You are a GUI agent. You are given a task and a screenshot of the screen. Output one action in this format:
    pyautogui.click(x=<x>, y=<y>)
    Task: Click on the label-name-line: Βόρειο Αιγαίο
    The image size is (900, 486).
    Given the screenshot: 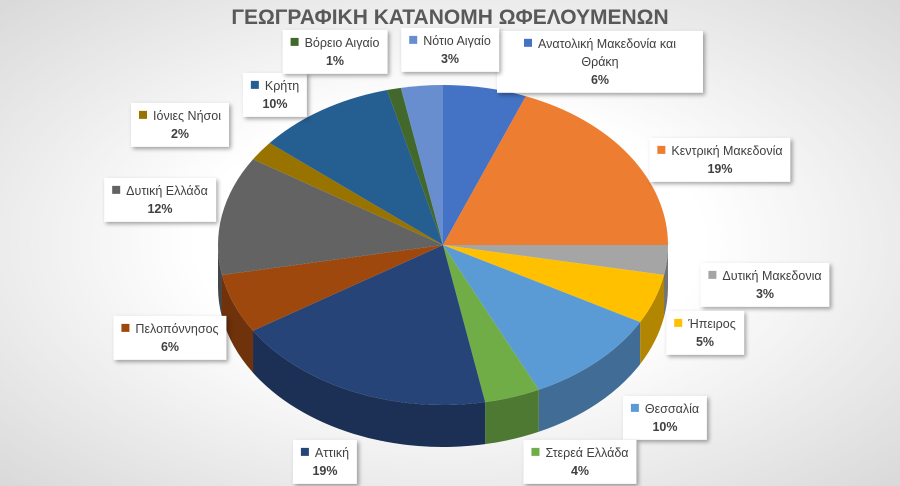 What is the action you would take?
    pyautogui.click(x=335, y=43)
    